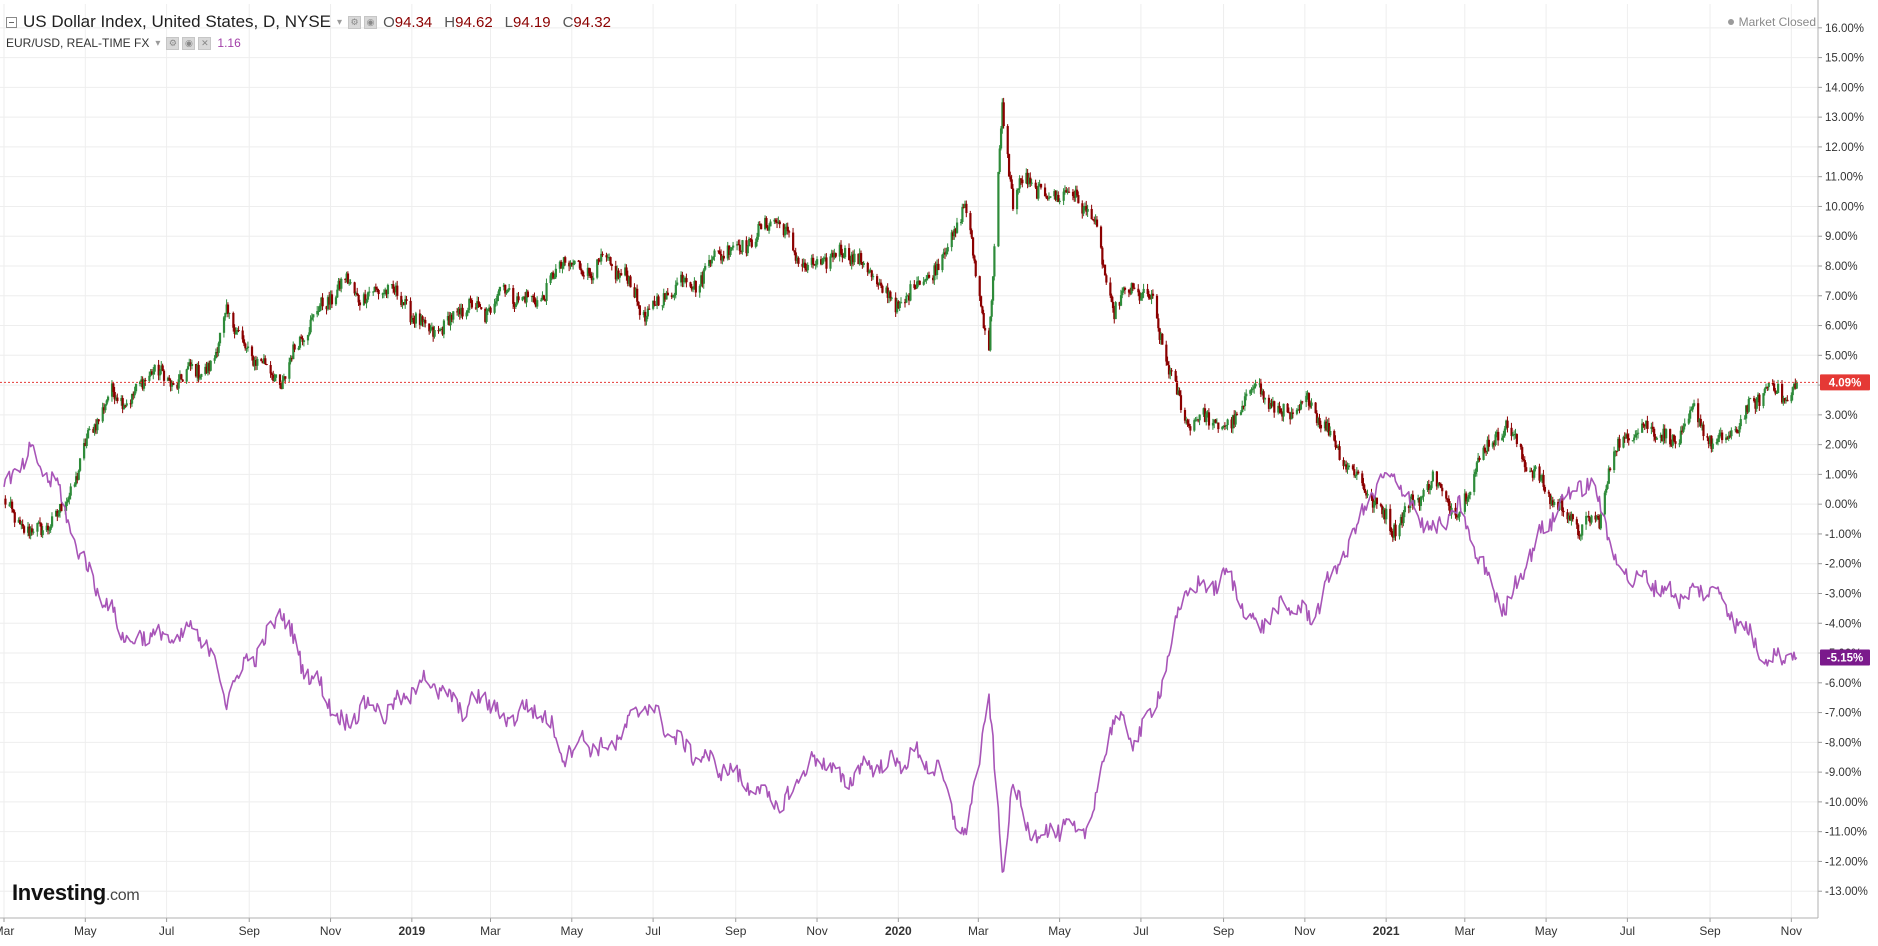 The image size is (1878, 946). I want to click on y-tick-label: -2.00%, so click(1843, 565).